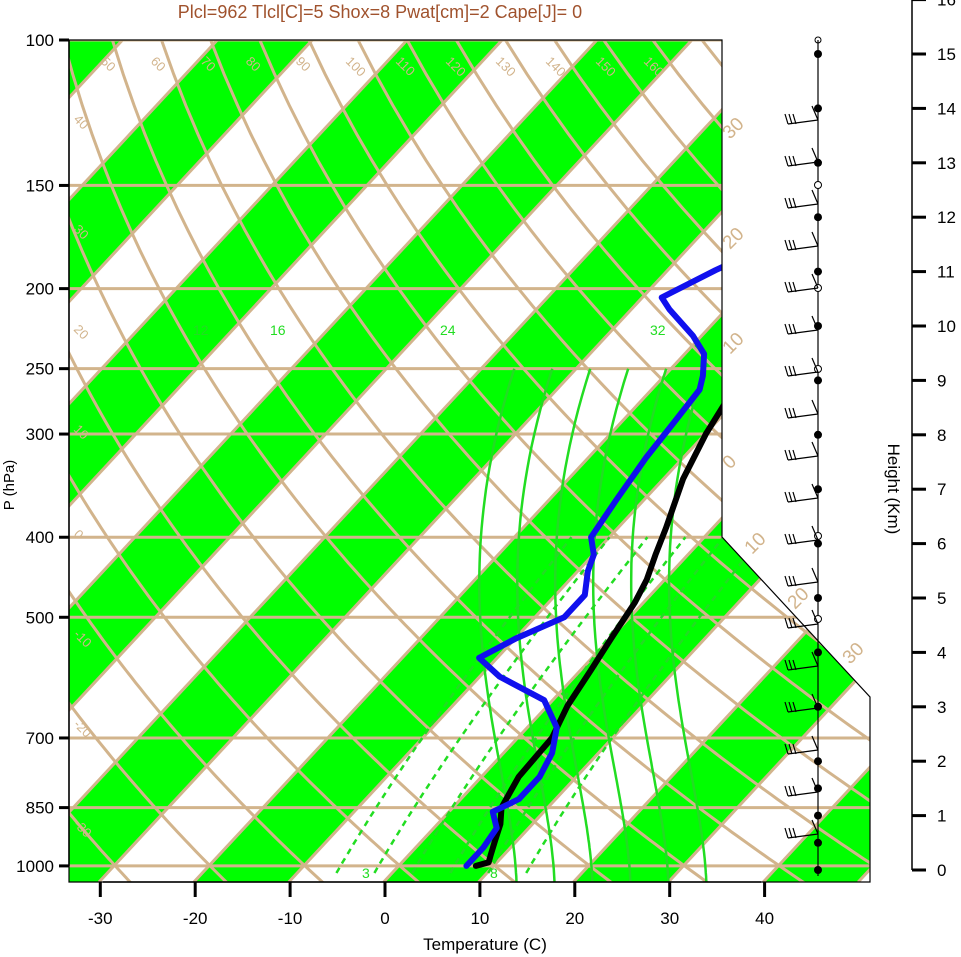 The height and width of the screenshot is (957, 961). Describe the element at coordinates (734, 129) in the screenshot. I see `skew-label: 30` at that location.